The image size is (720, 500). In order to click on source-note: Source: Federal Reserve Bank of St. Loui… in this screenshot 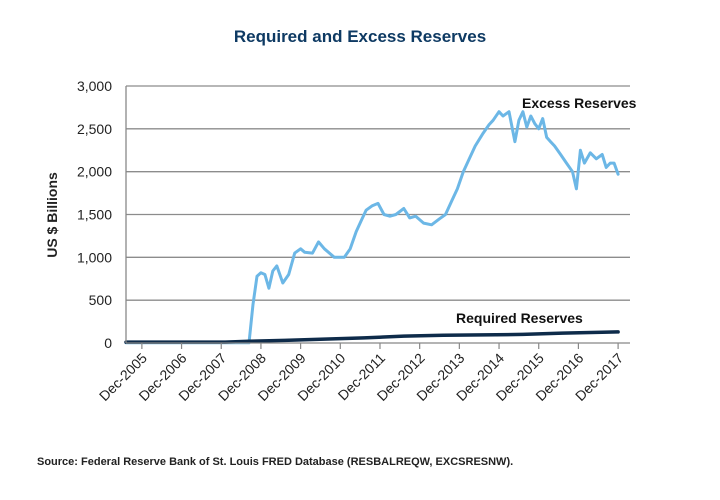, I will do `click(275, 462)`.